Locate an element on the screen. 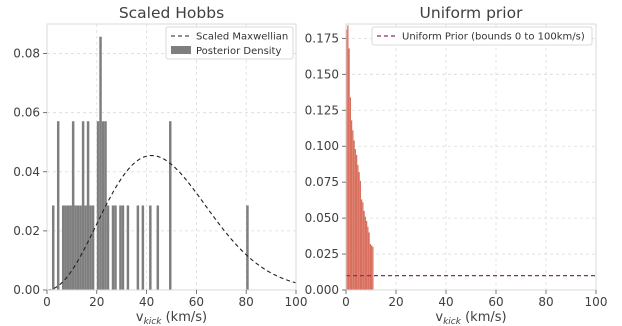 The image size is (622, 326). x-axis-ticks-left: 0 20 40 60 80 100 is located at coordinates (175, 299).